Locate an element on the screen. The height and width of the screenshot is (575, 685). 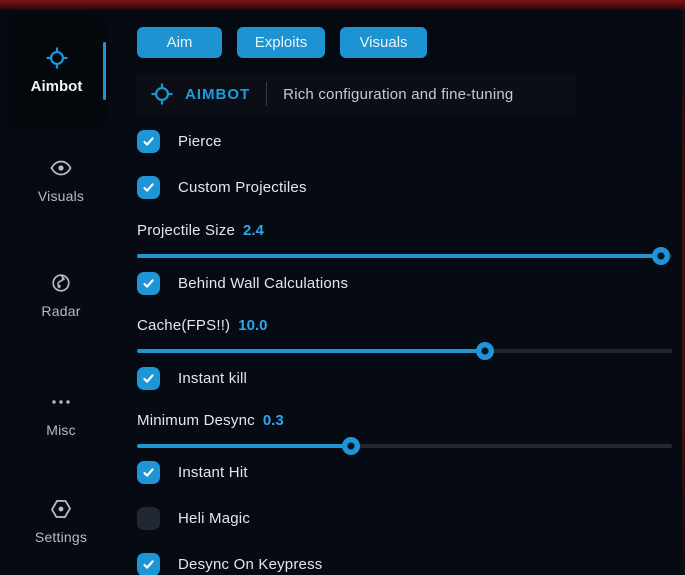
checkbox-row-pierce: Pierce is located at coordinates (179, 141).